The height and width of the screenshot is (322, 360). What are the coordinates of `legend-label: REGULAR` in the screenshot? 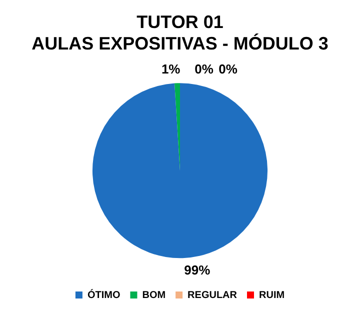 It's located at (213, 295).